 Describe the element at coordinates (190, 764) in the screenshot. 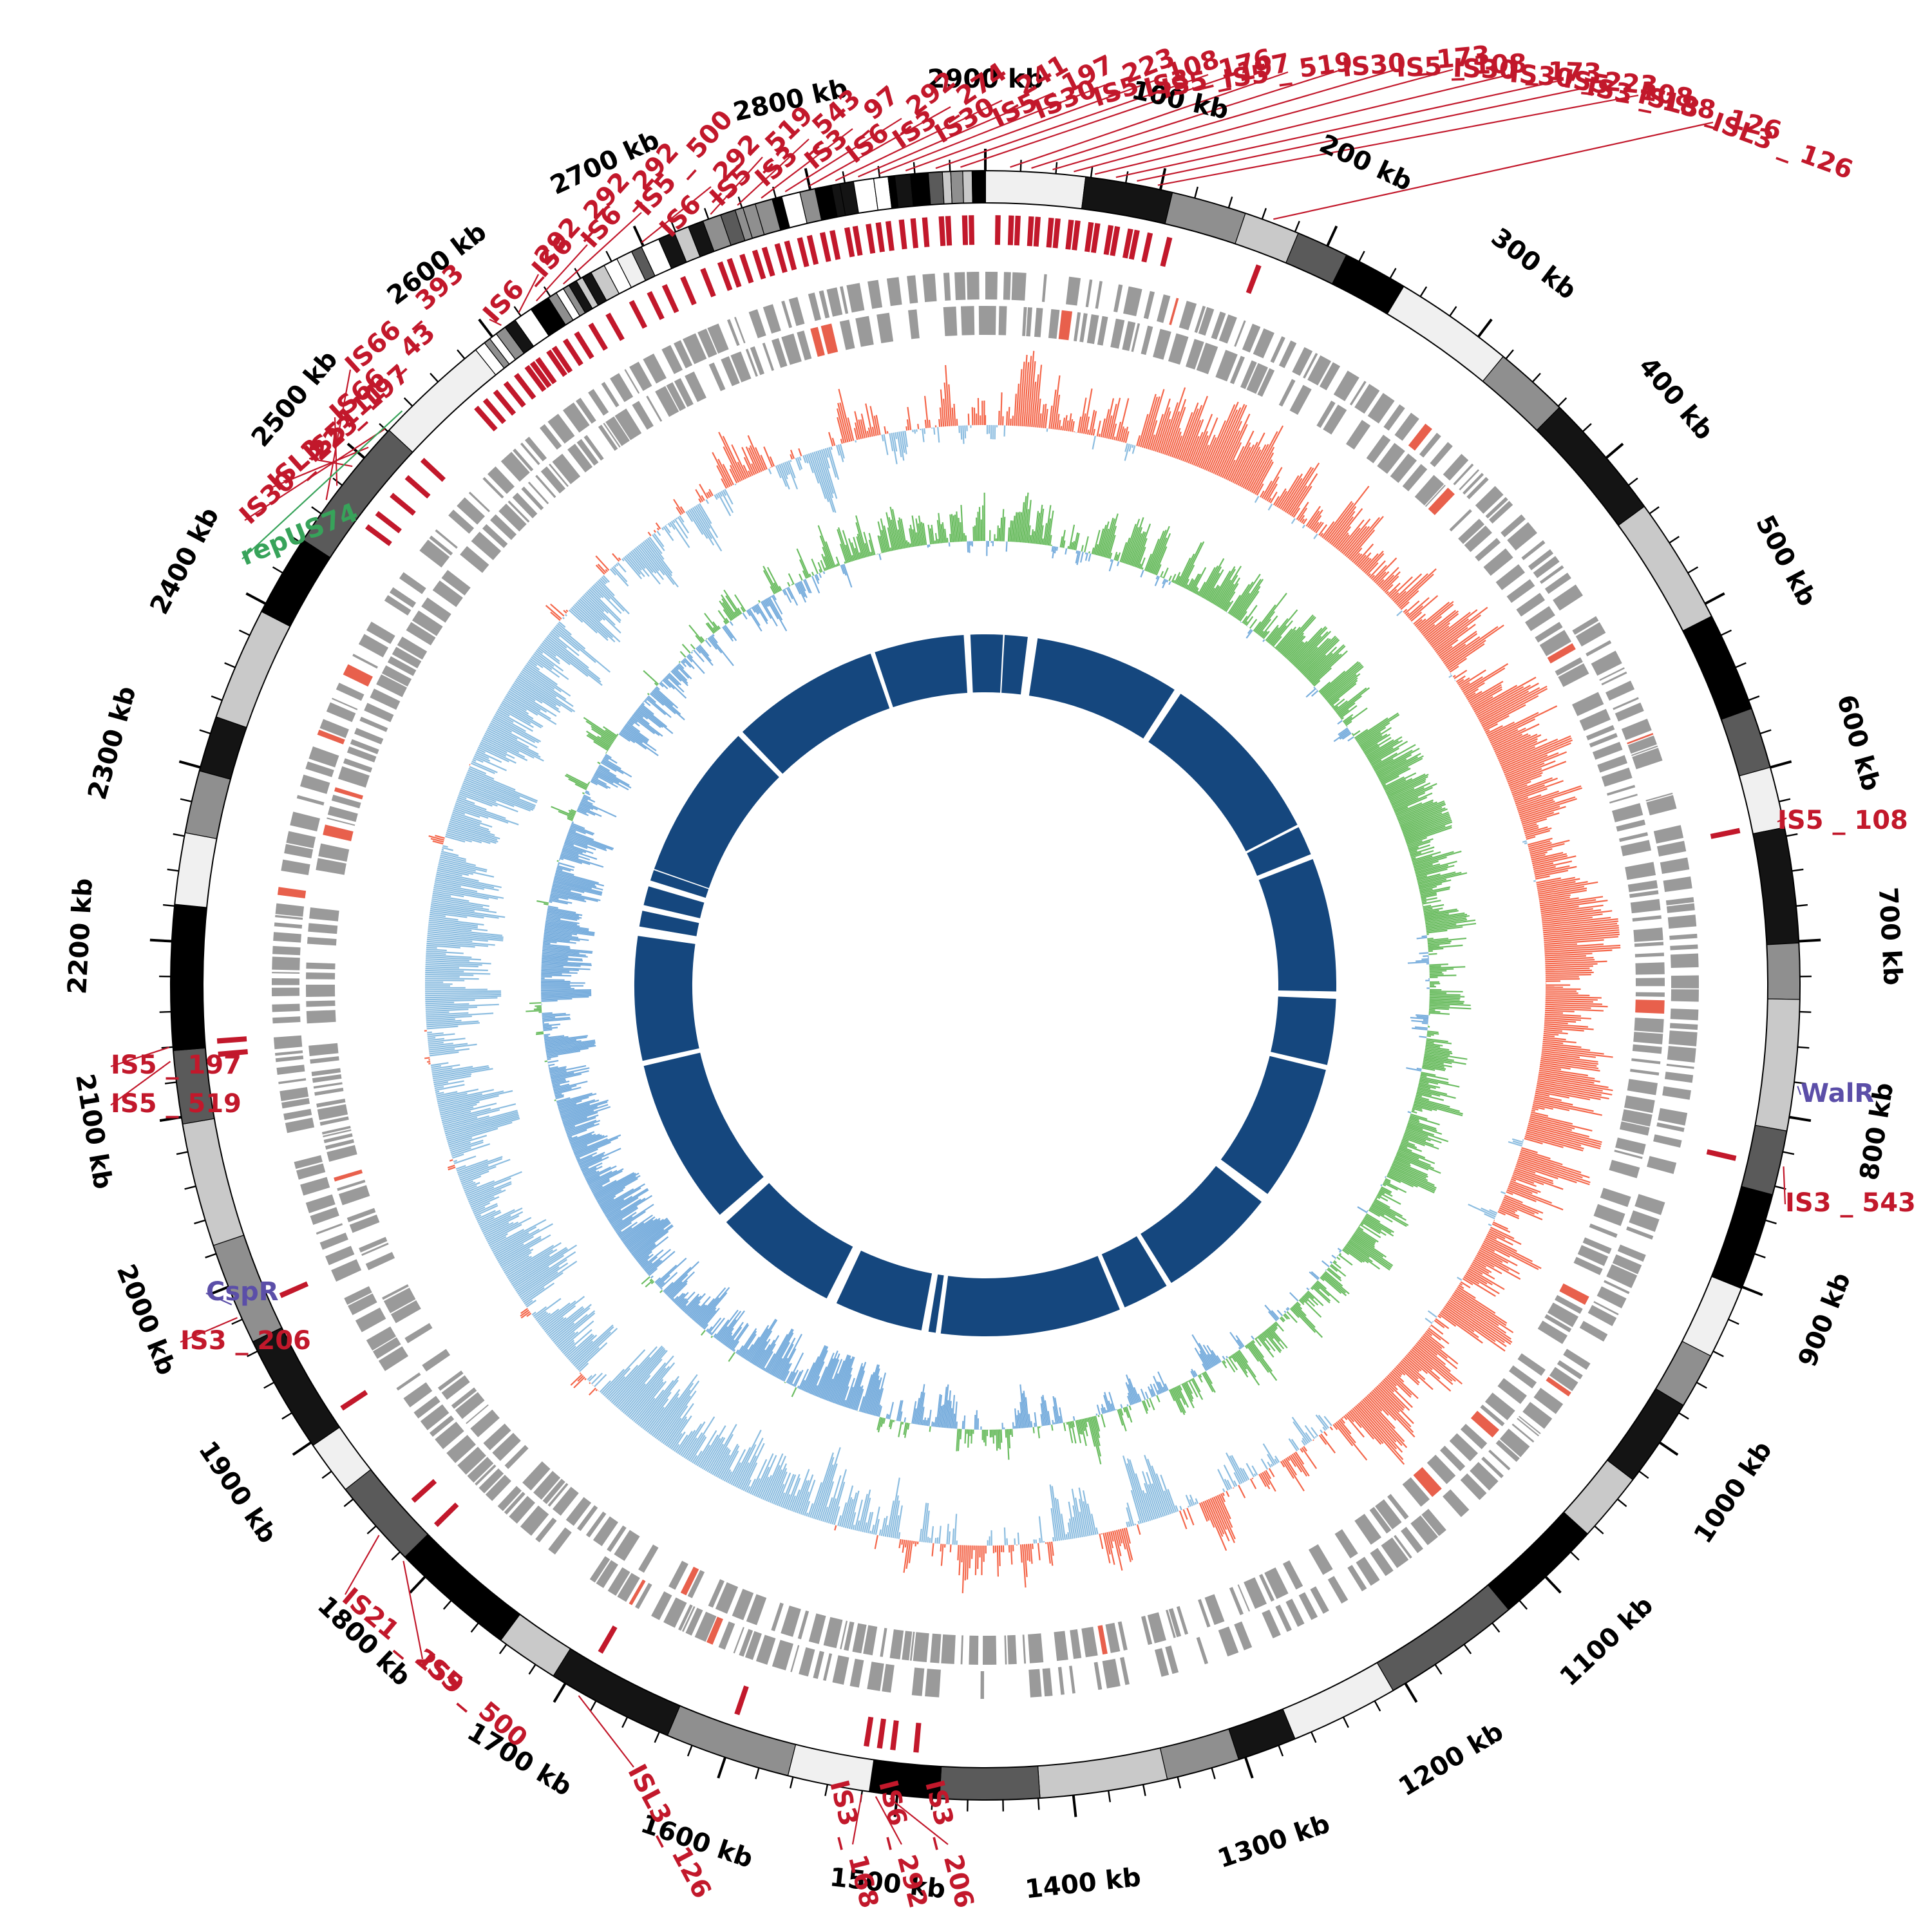

I see `major-tick` at that location.